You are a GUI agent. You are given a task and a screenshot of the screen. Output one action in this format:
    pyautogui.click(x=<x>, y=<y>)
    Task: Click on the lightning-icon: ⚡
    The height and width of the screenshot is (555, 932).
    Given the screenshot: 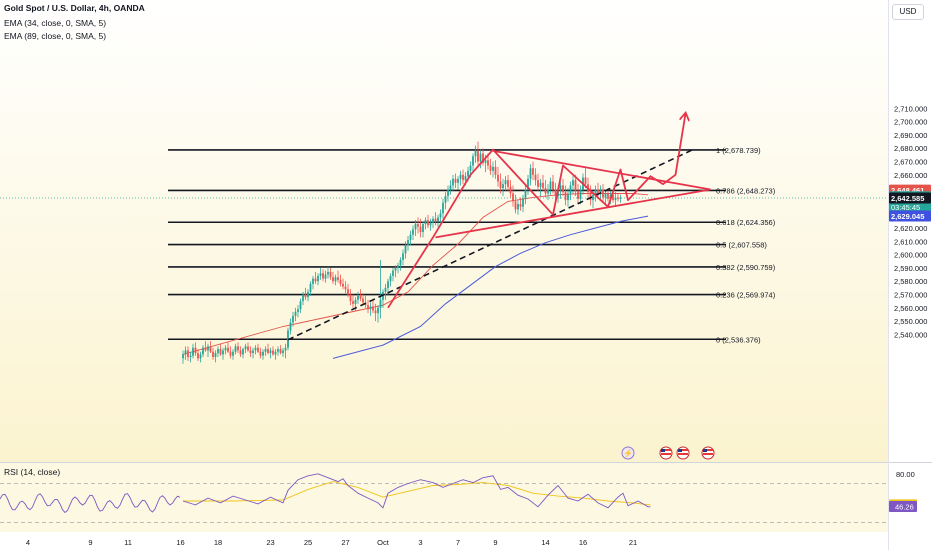 What is the action you would take?
    pyautogui.click(x=628, y=453)
    